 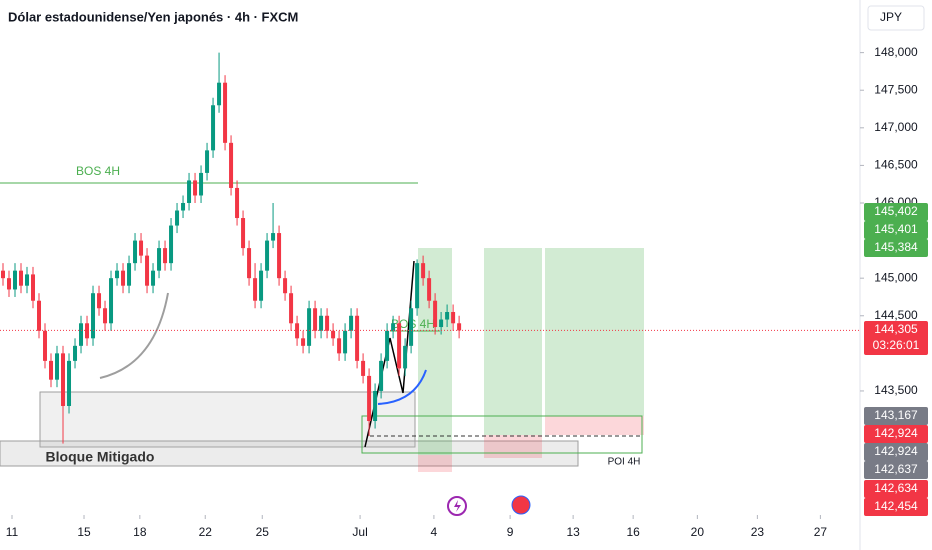 What do you see at coordinates (896, 315) in the screenshot?
I see `y-tick-label: 144,500` at bounding box center [896, 315].